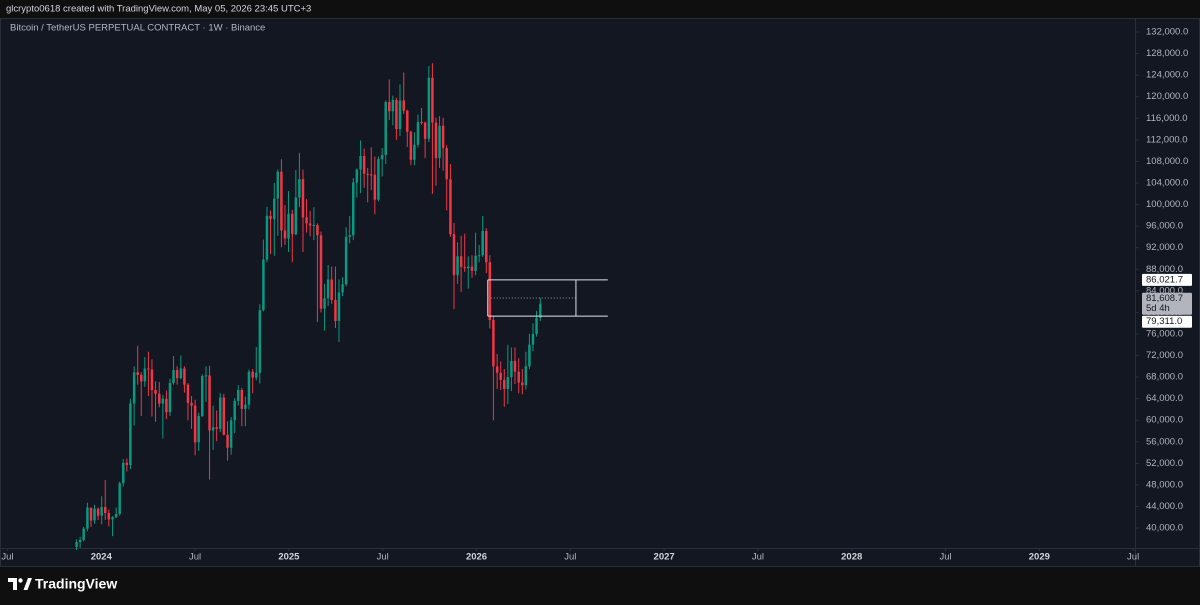  What do you see at coordinates (62, 584) in the screenshot?
I see `logo: TradingView` at bounding box center [62, 584].